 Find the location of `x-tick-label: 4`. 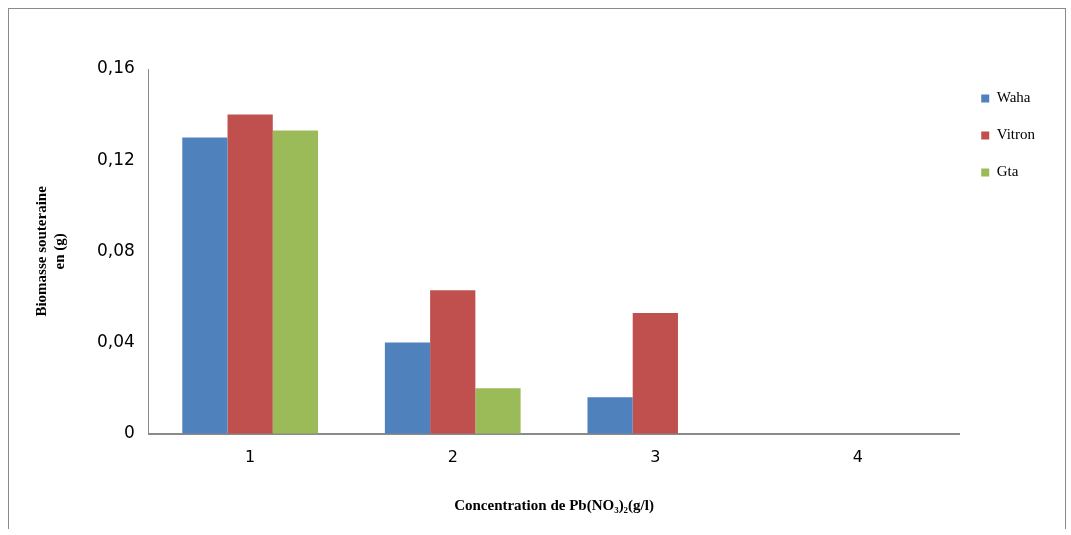

x-tick-label: 4 is located at coordinates (858, 456).